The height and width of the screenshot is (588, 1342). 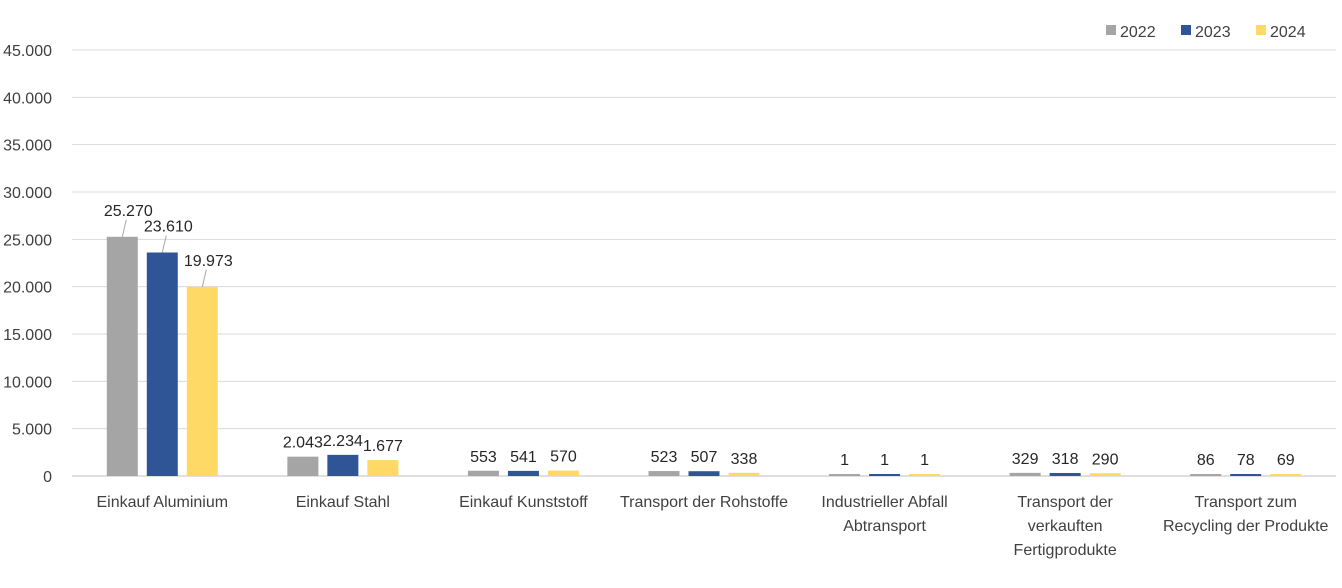 I want to click on legend-swatch-2023, so click(x=1186, y=30).